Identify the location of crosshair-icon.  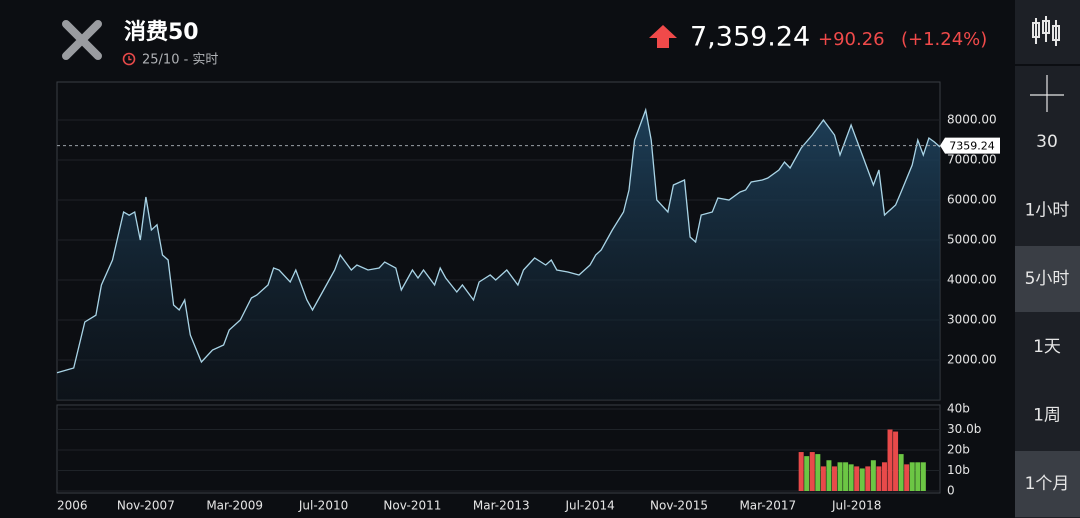
(1047, 93).